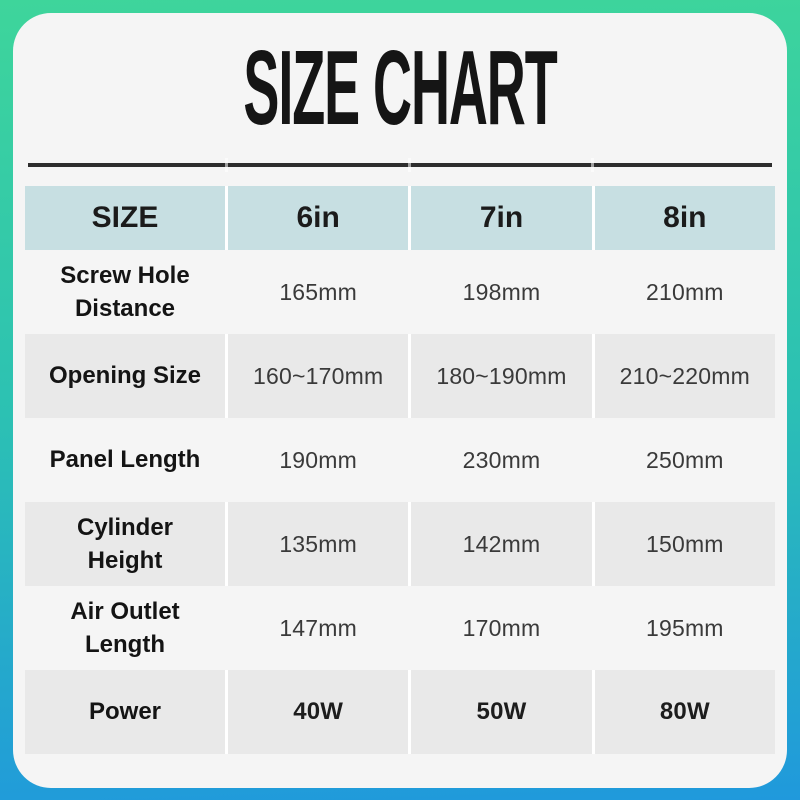  I want to click on cell-value: 147mm, so click(318, 628).